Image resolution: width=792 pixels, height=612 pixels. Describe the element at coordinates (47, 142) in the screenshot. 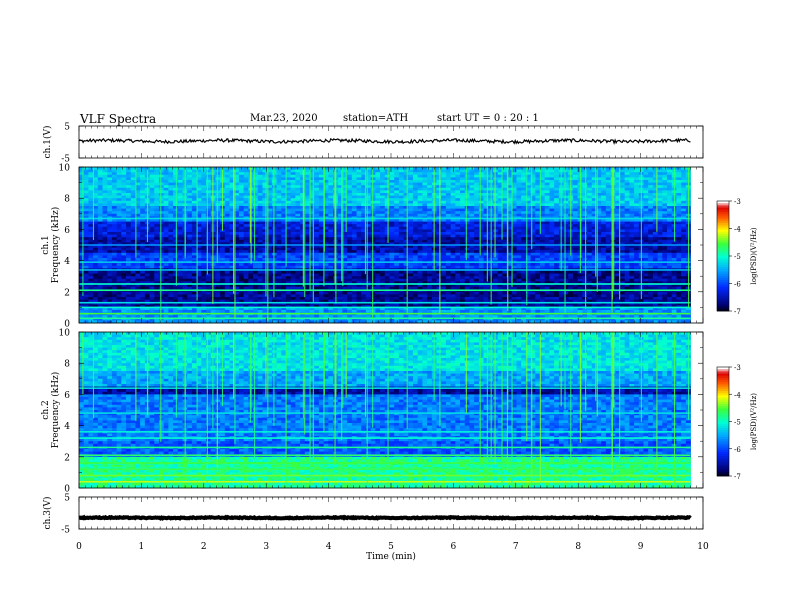

I see `y-axis-label: ch.1(V)` at that location.